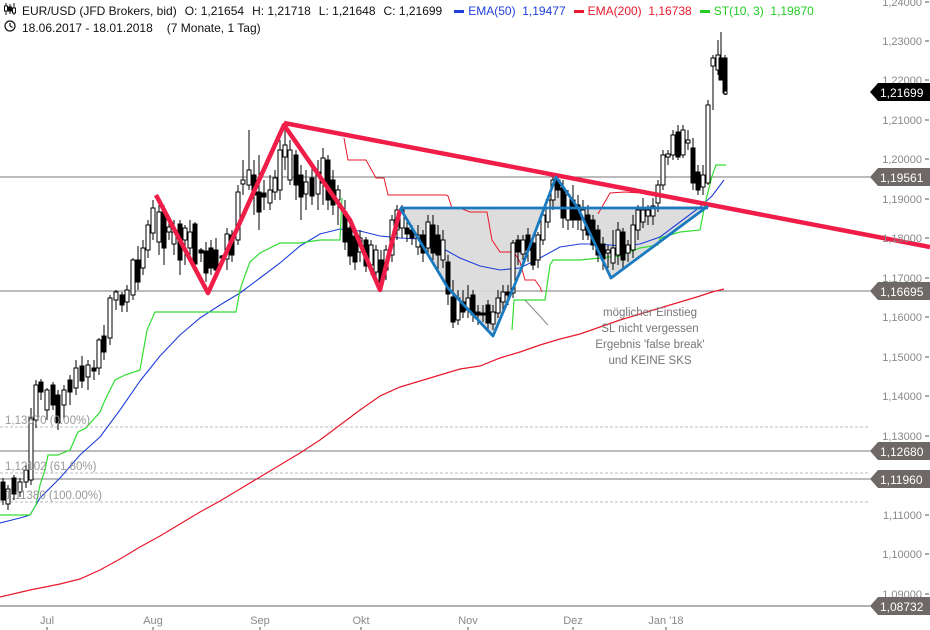  I want to click on price-tag-1-11960: 1,11960, so click(900, 479).